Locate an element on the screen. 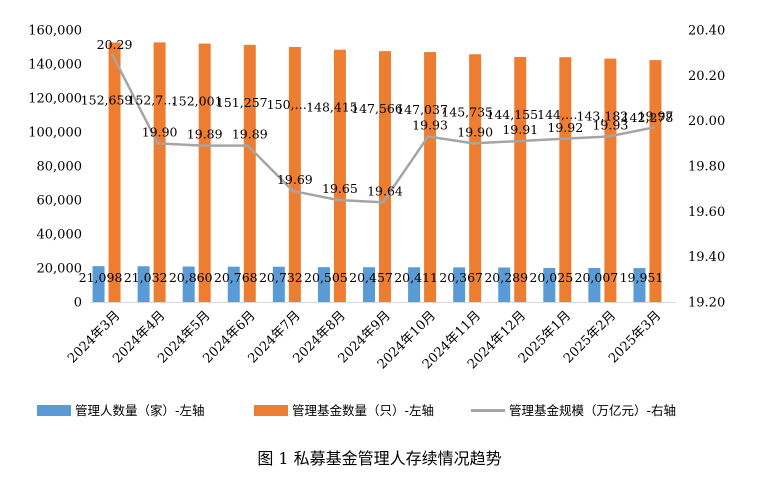  data-label-managers-5: 20,505 is located at coordinates (326, 277).